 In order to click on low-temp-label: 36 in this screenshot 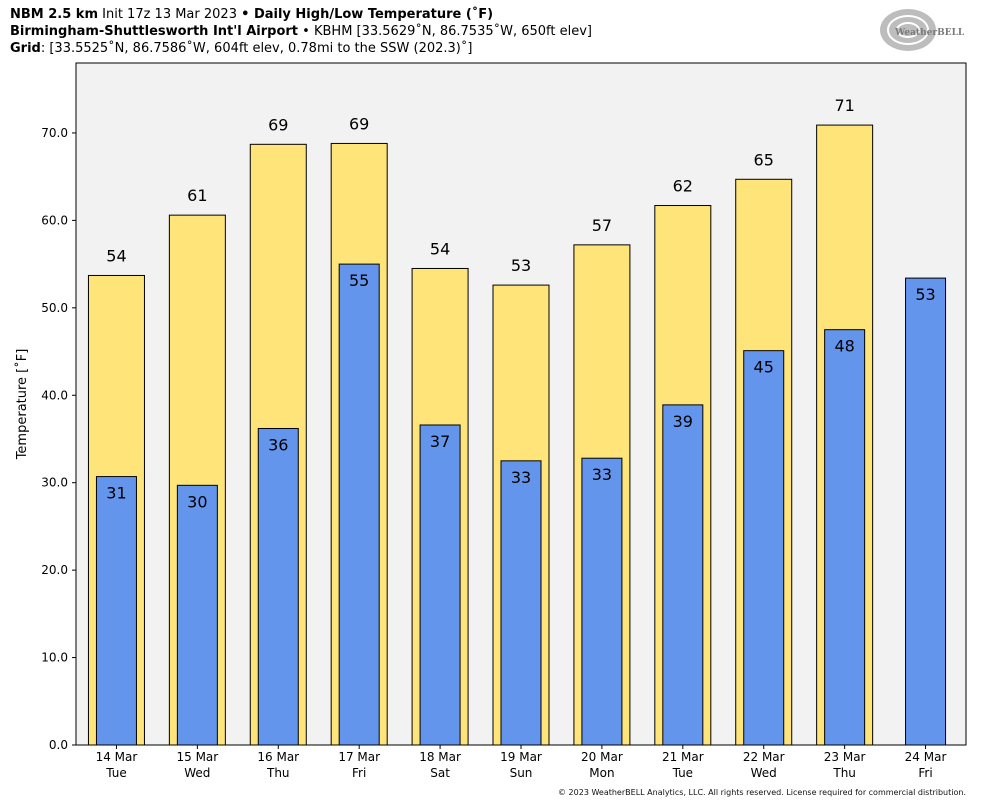, I will do `click(278, 444)`.